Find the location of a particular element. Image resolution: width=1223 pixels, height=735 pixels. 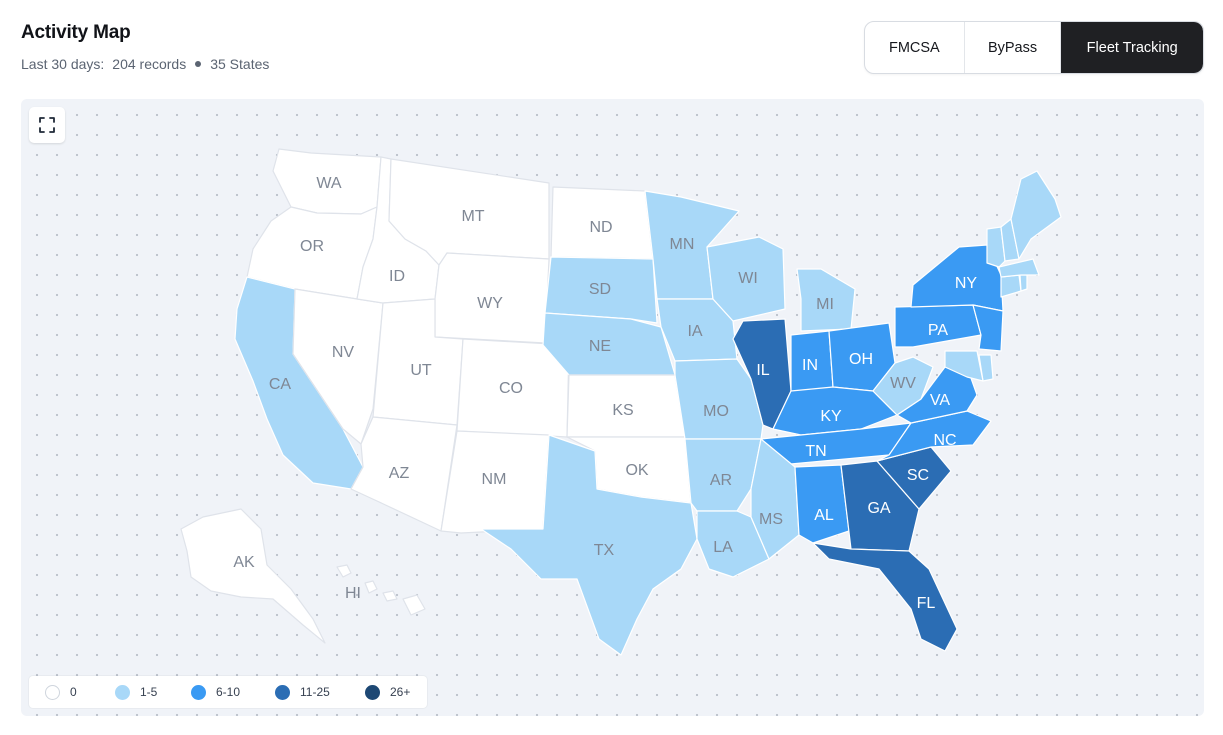

state-label-mi: MI is located at coordinates (825, 304).